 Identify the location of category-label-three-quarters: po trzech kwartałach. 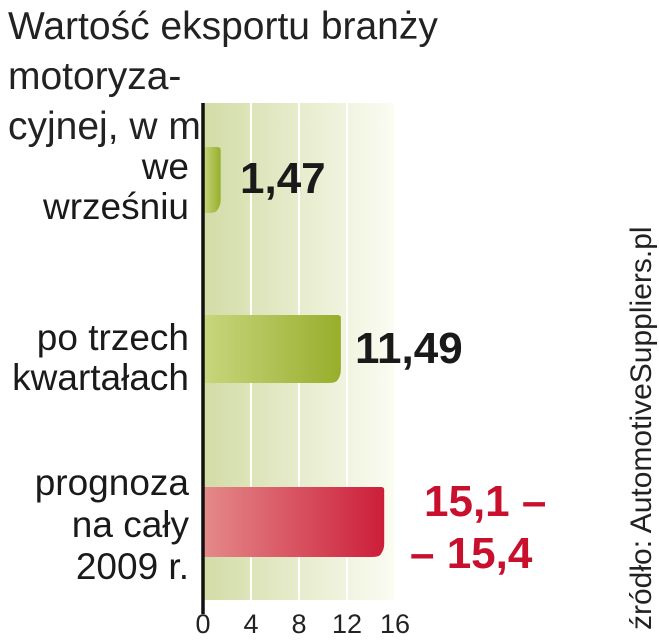
(100, 357).